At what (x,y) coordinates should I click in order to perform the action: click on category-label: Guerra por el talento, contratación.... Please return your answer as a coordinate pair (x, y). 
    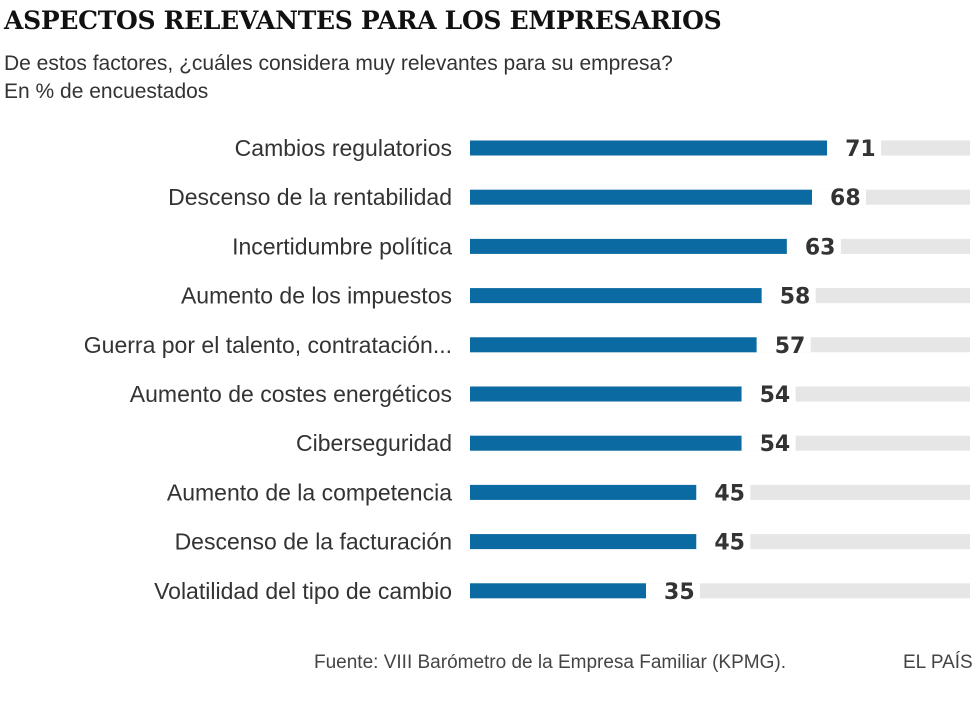
    Looking at the image, I should click on (268, 345).